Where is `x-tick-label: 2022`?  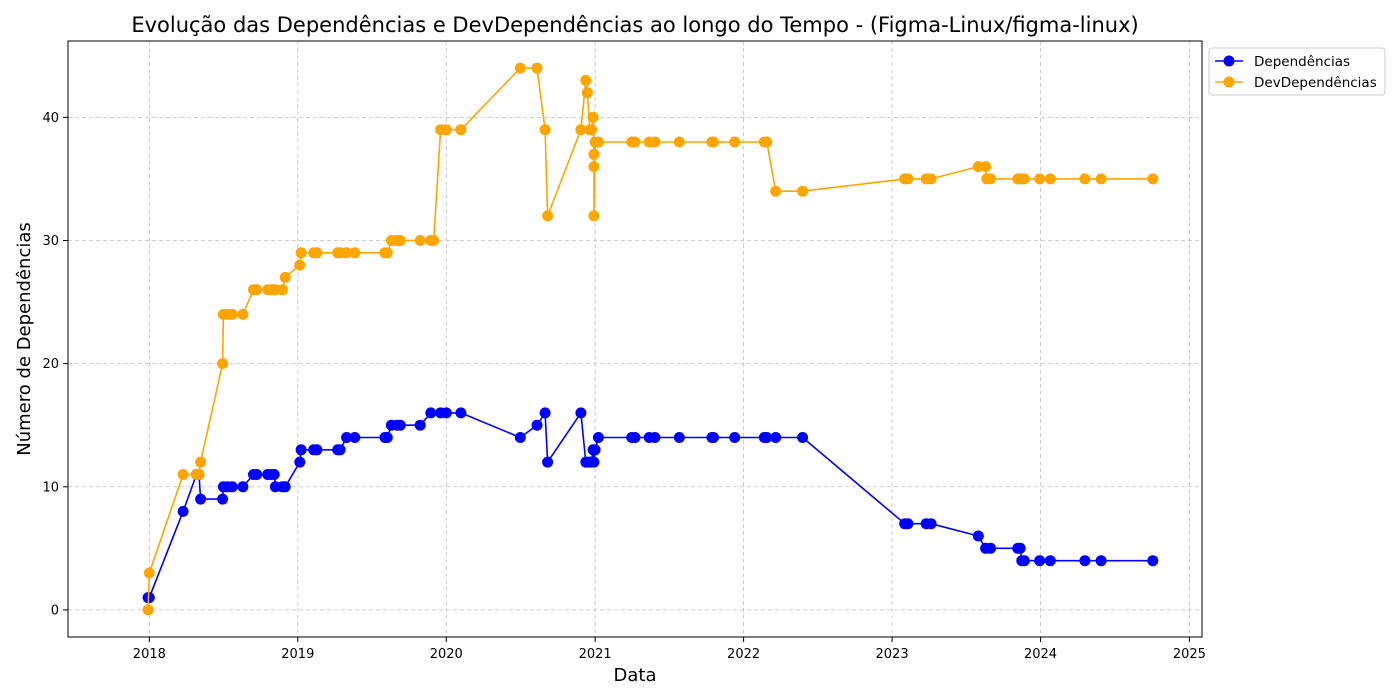
x-tick-label: 2022 is located at coordinates (743, 654).